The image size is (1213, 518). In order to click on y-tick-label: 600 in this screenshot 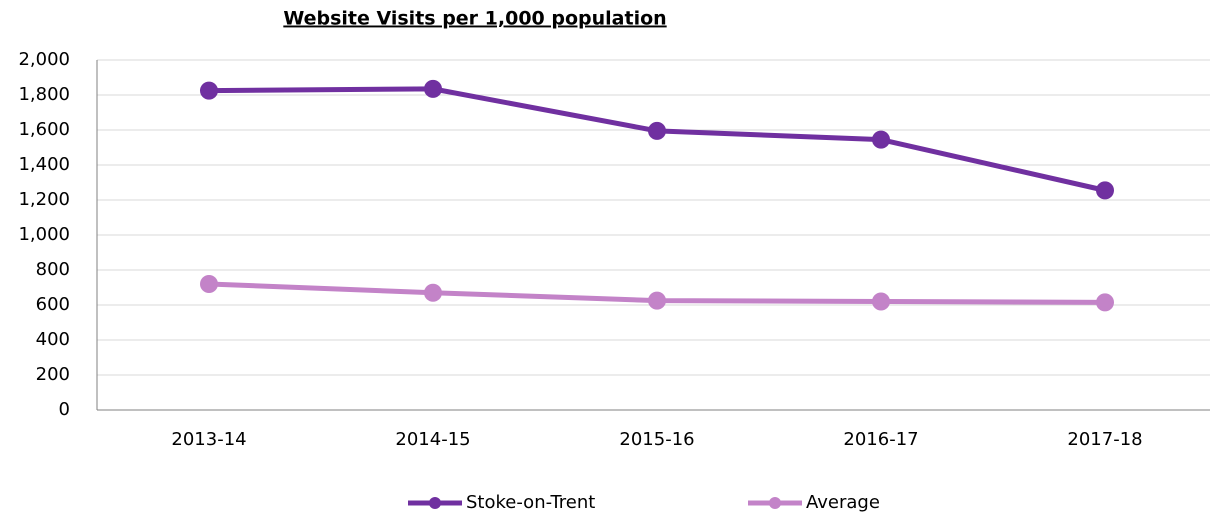, I will do `click(53, 304)`.